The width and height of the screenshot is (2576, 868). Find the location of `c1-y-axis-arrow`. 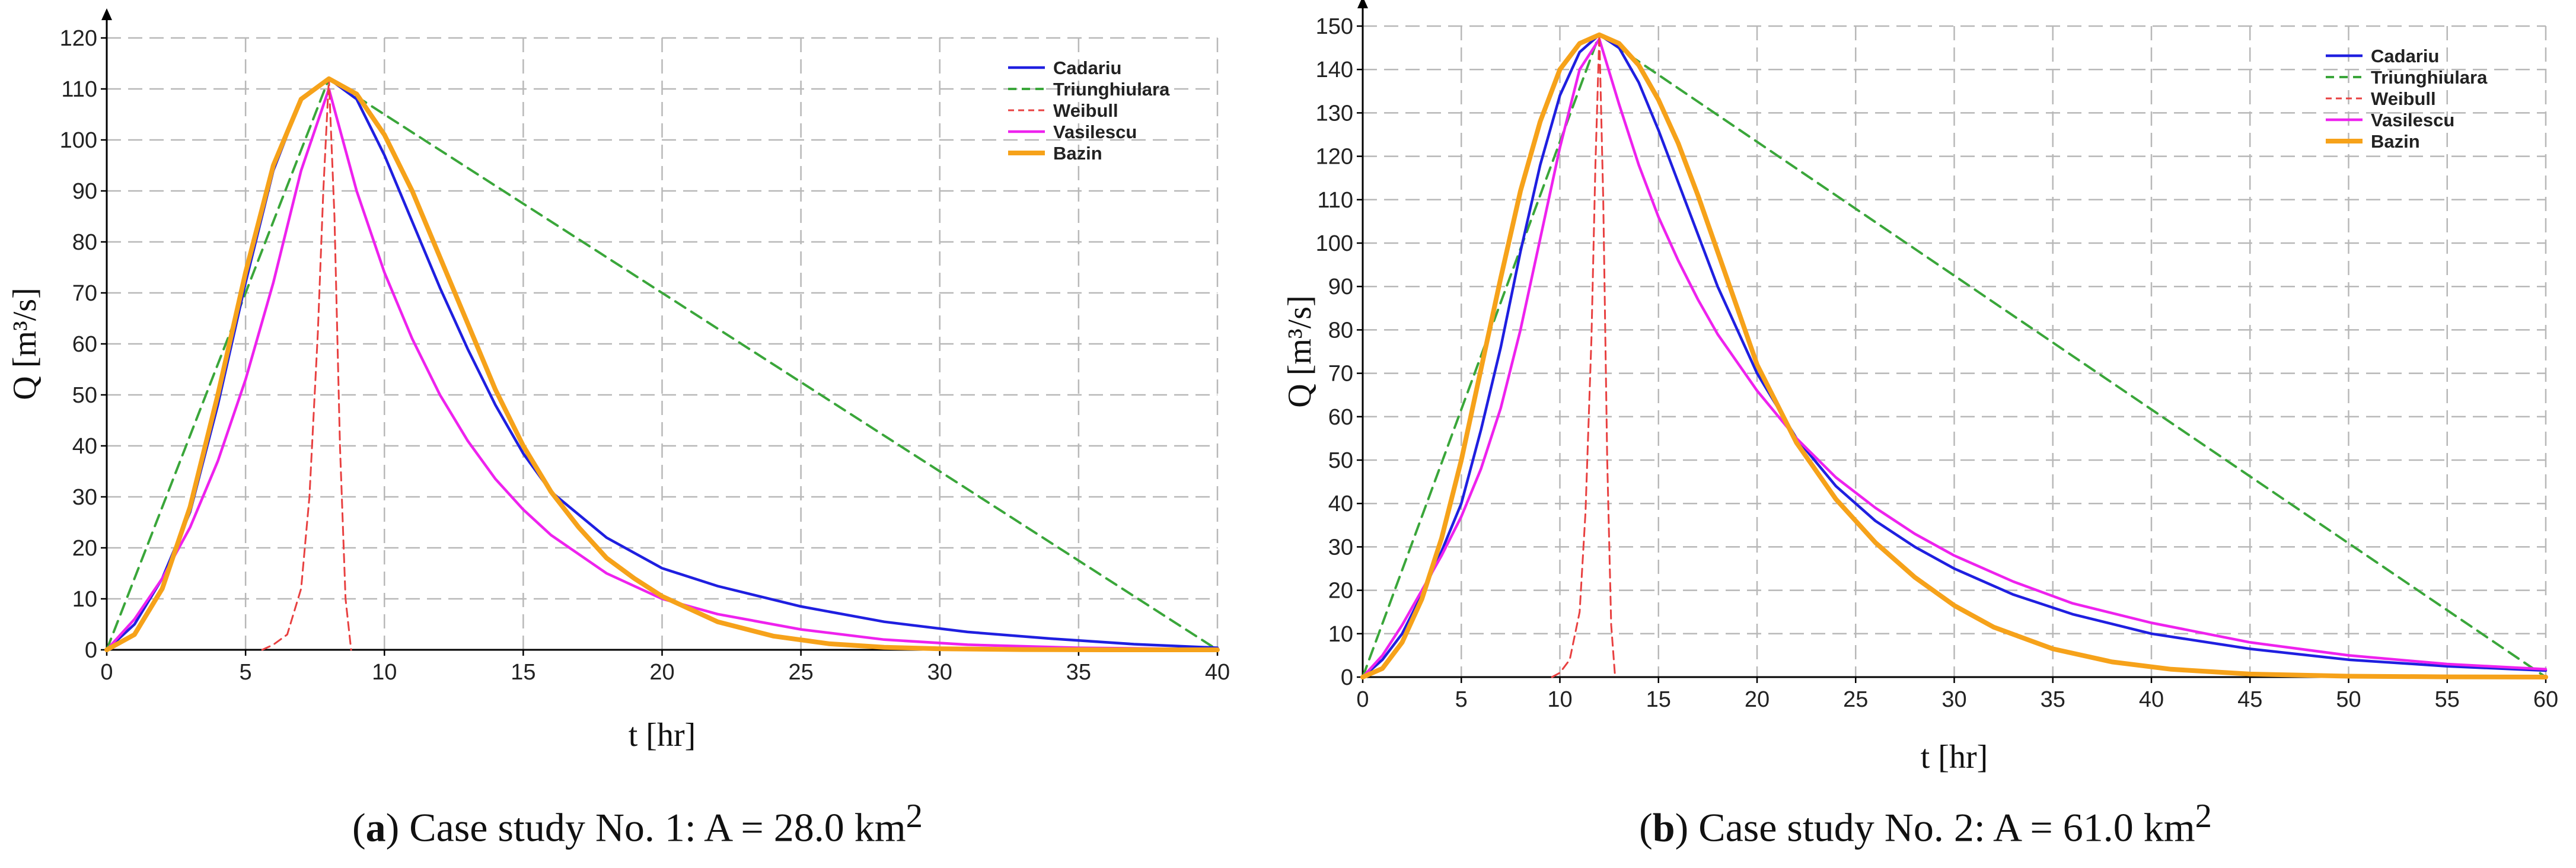

c1-y-axis-arrow is located at coordinates (1363, 4).